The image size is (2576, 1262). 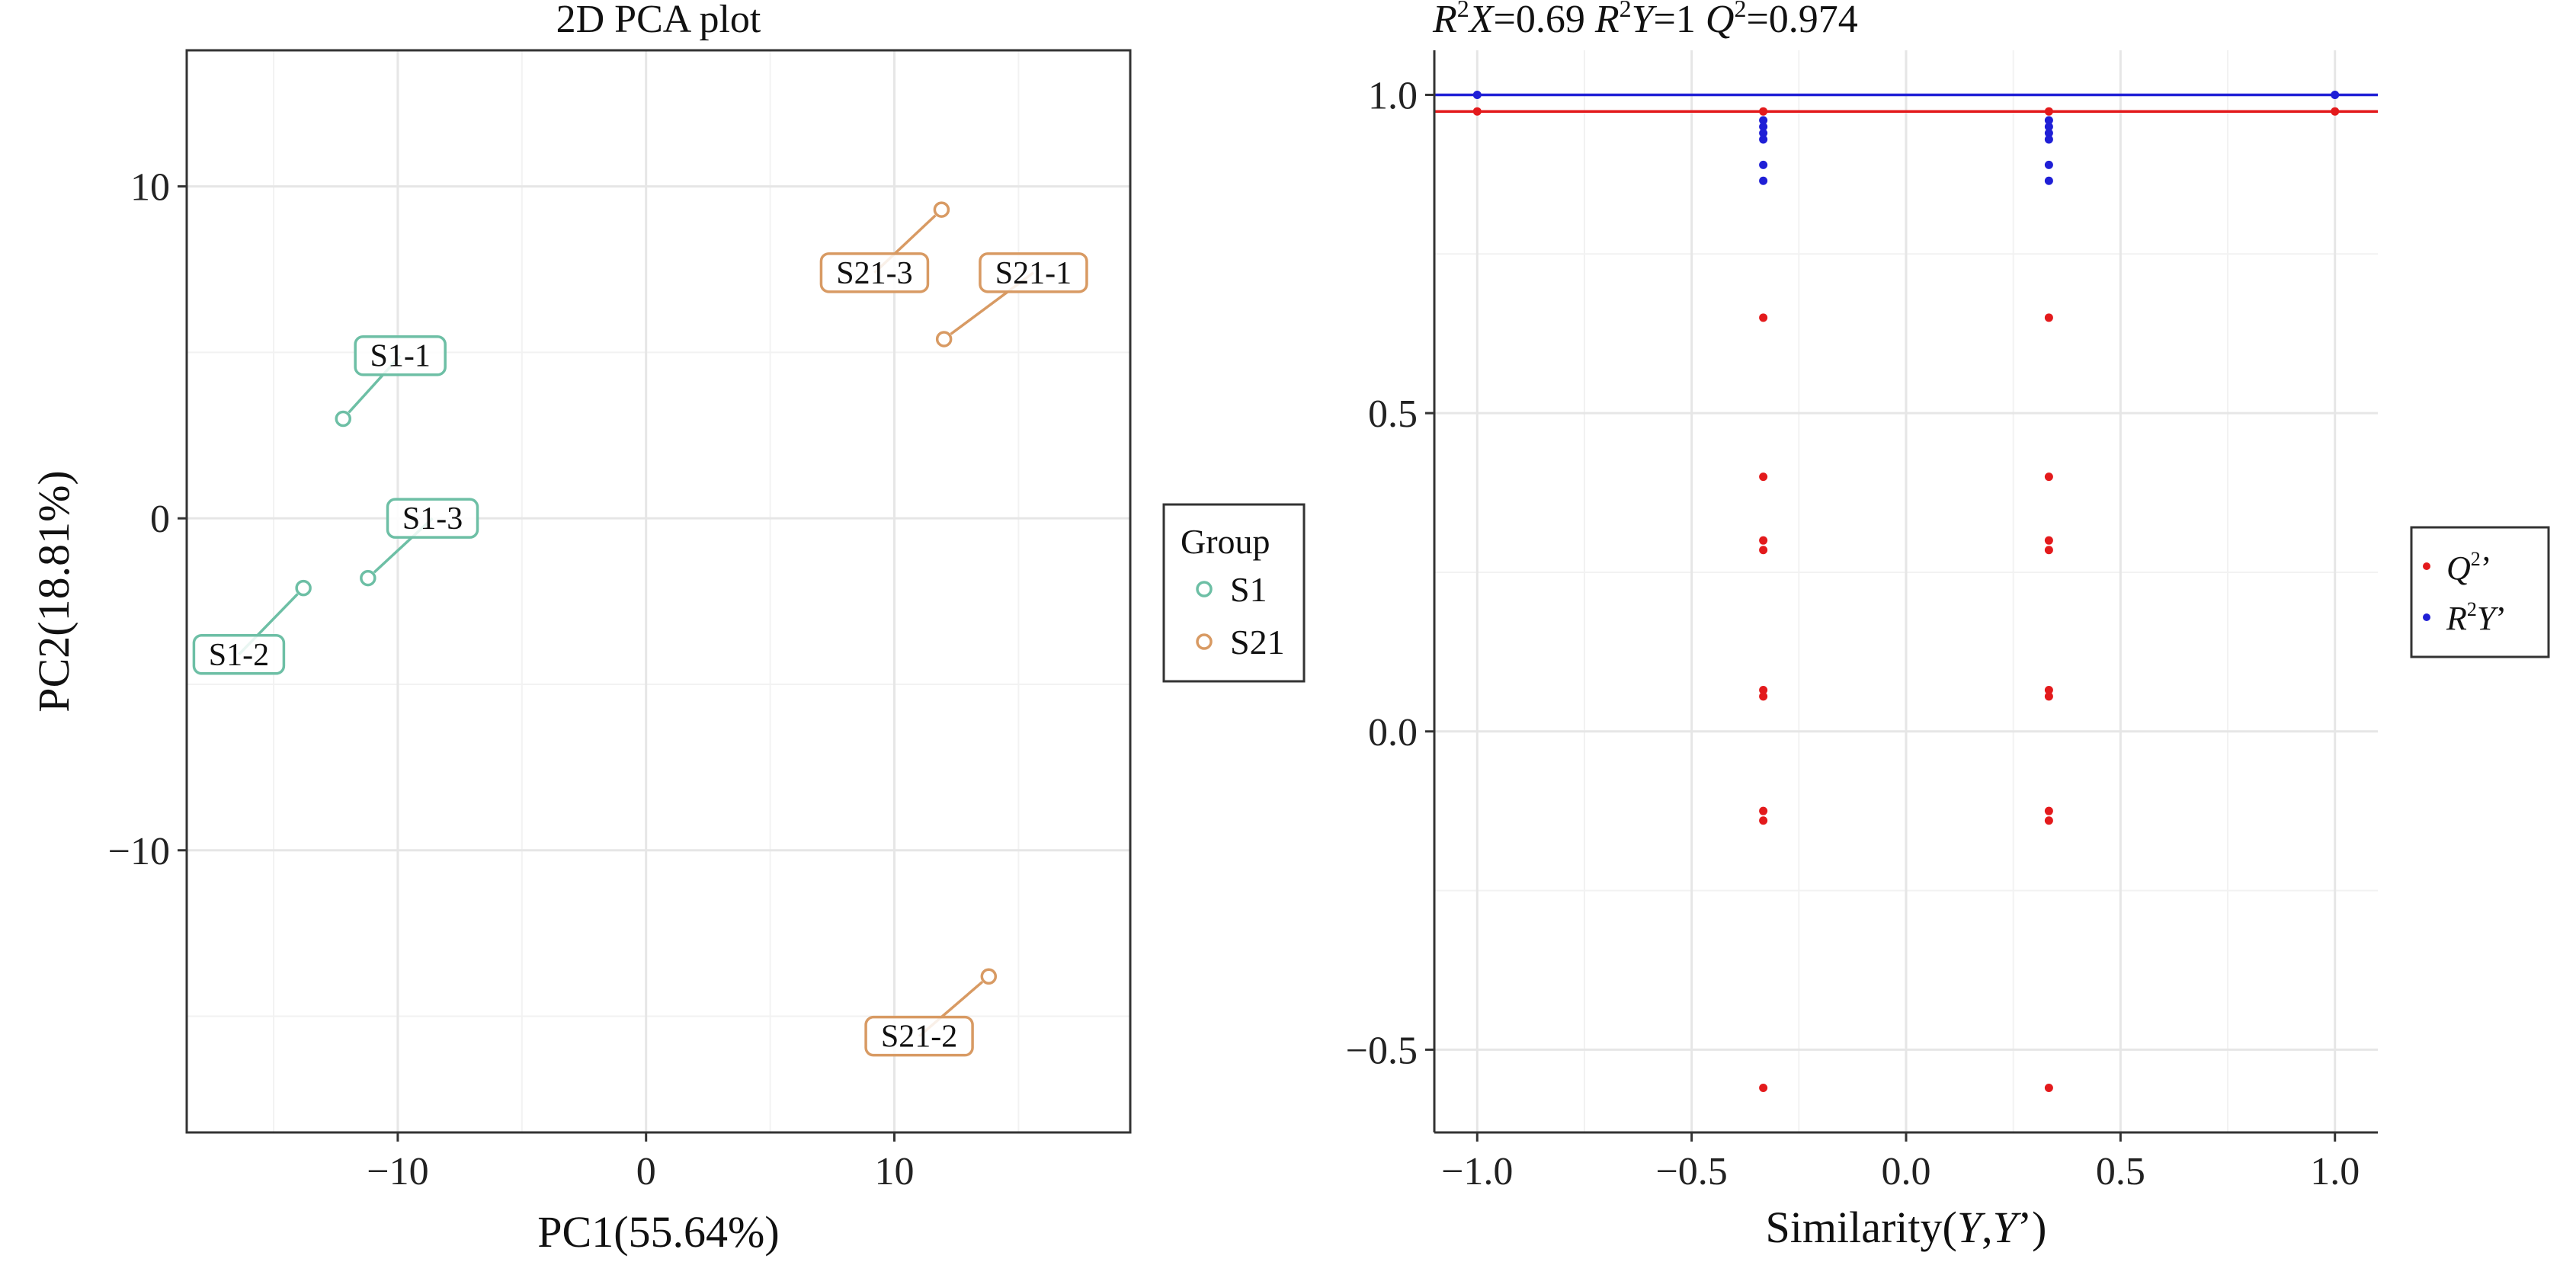 I want to click on perm-x-ticks: −1.0 −0.5 0.0 0.5 1.0, so click(x=1900, y=1162).